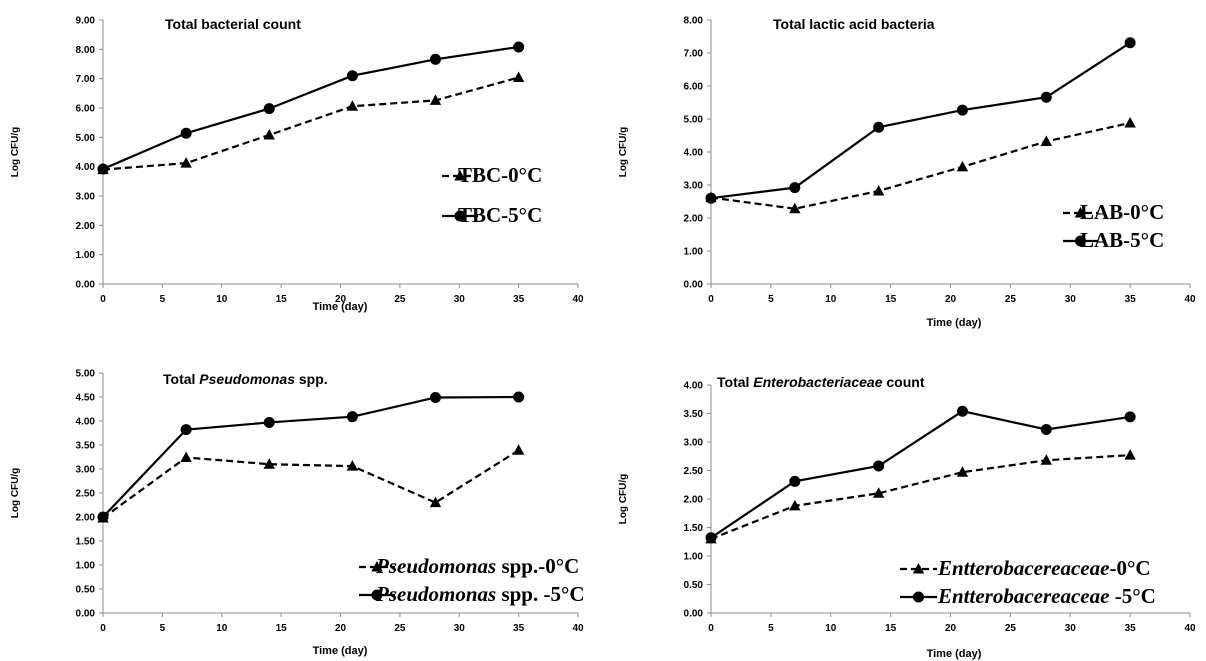  I want to click on y-tick-label: 6.00, so click(694, 87).